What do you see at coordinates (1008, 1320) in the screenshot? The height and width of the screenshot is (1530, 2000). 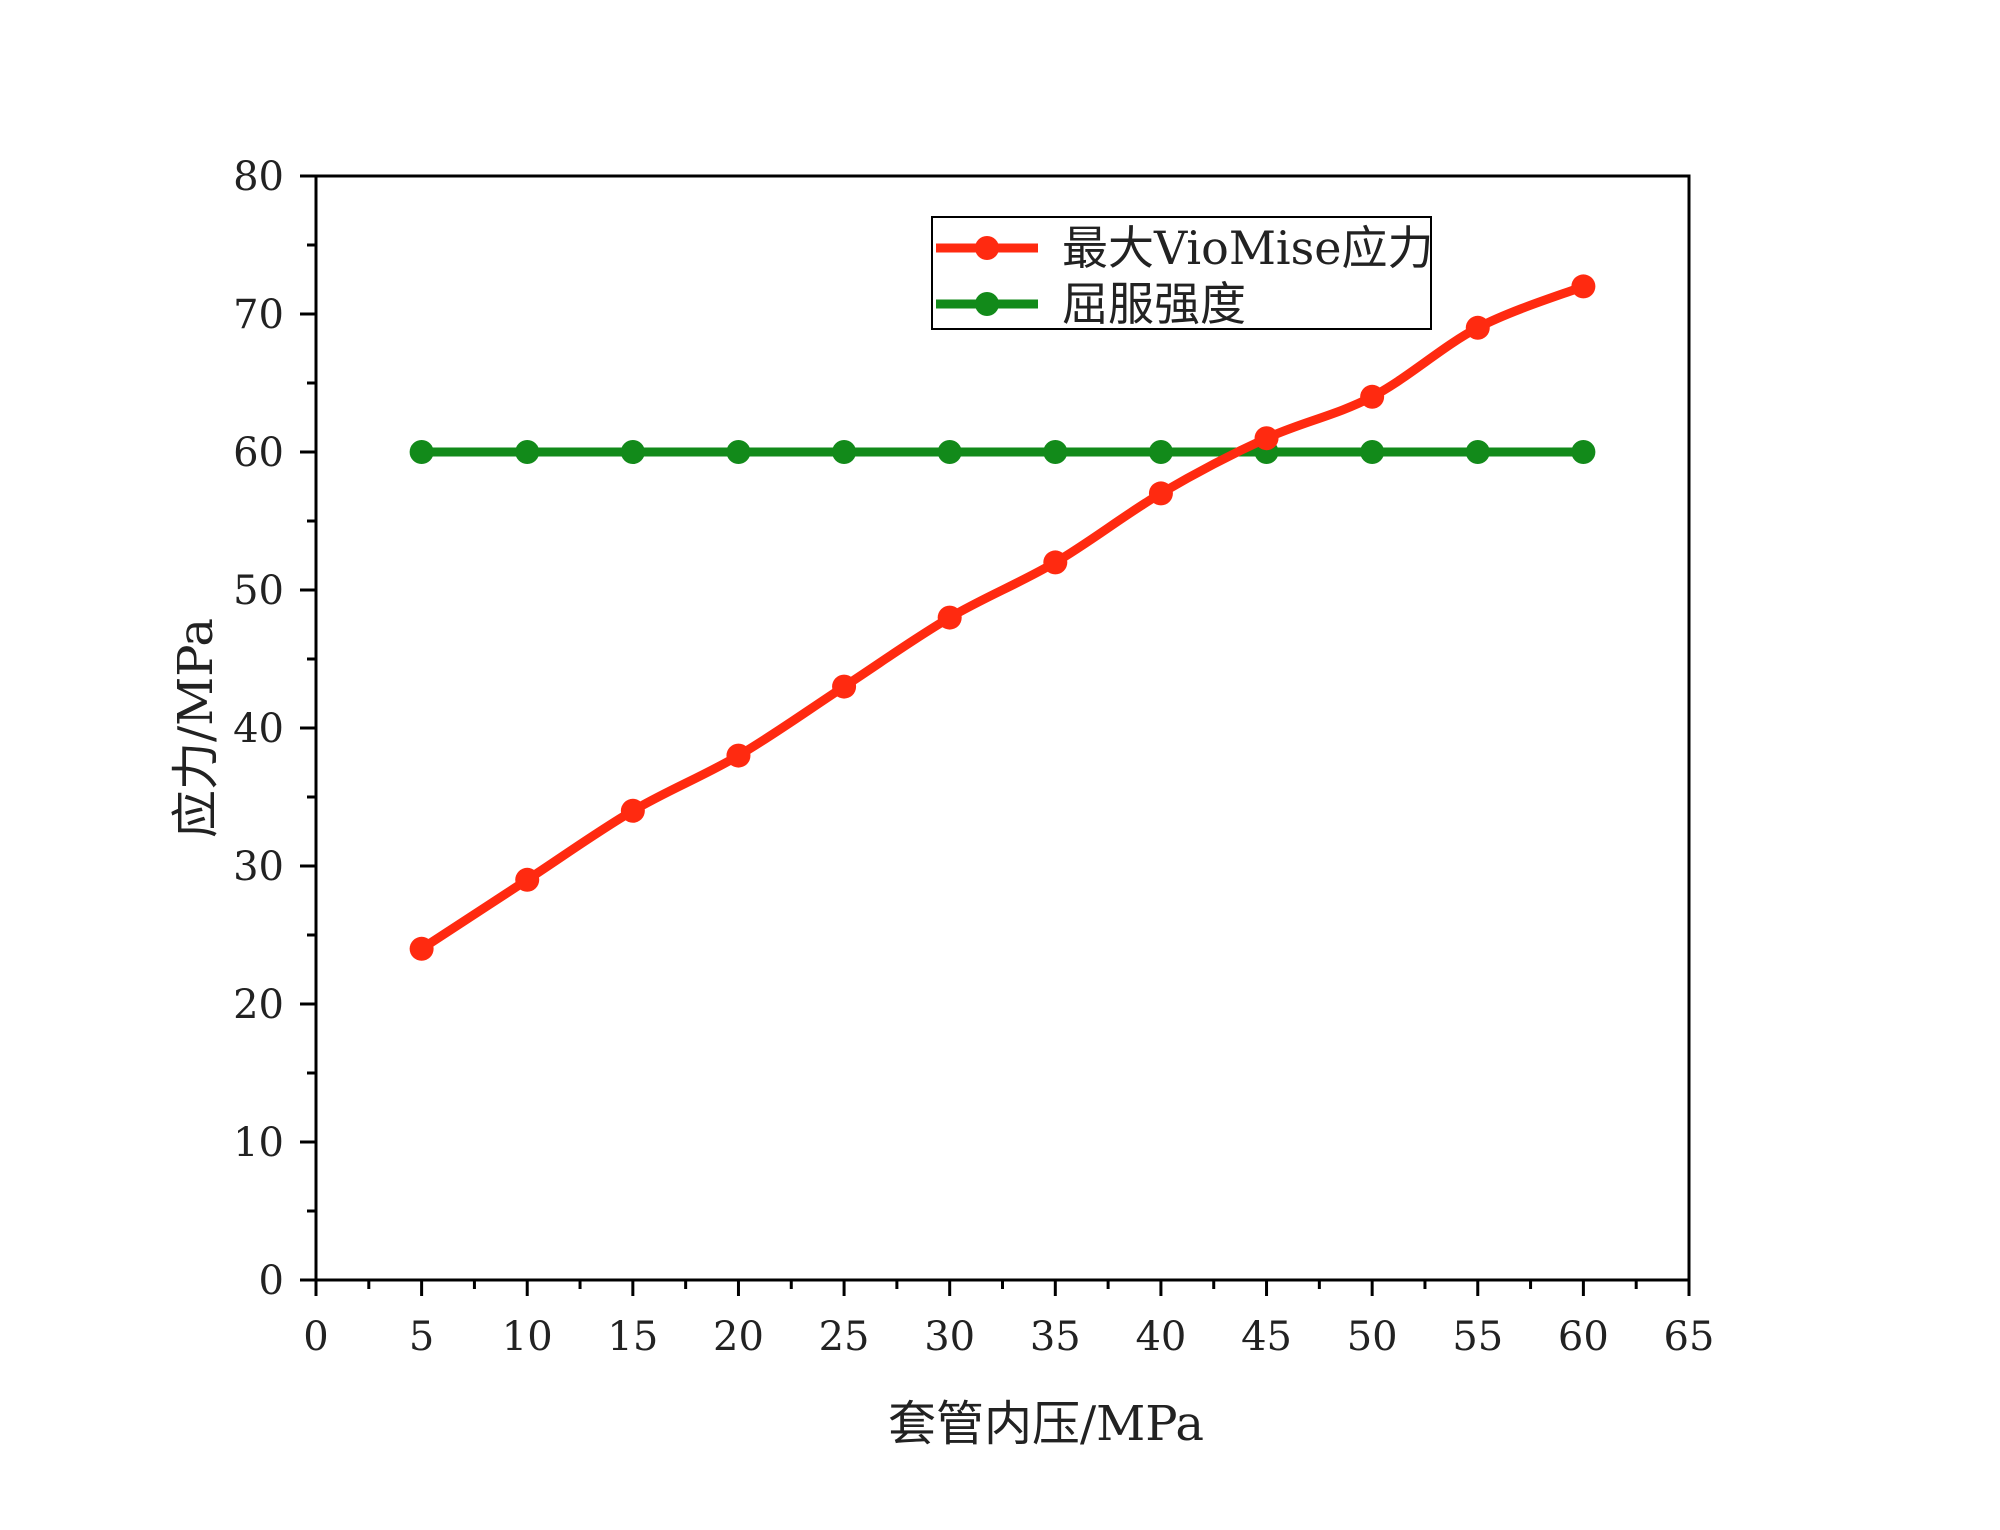 I see `x-axis-ticks: 0 5 10 15 20 25 30 35 40 45 50 55 60 65` at bounding box center [1008, 1320].